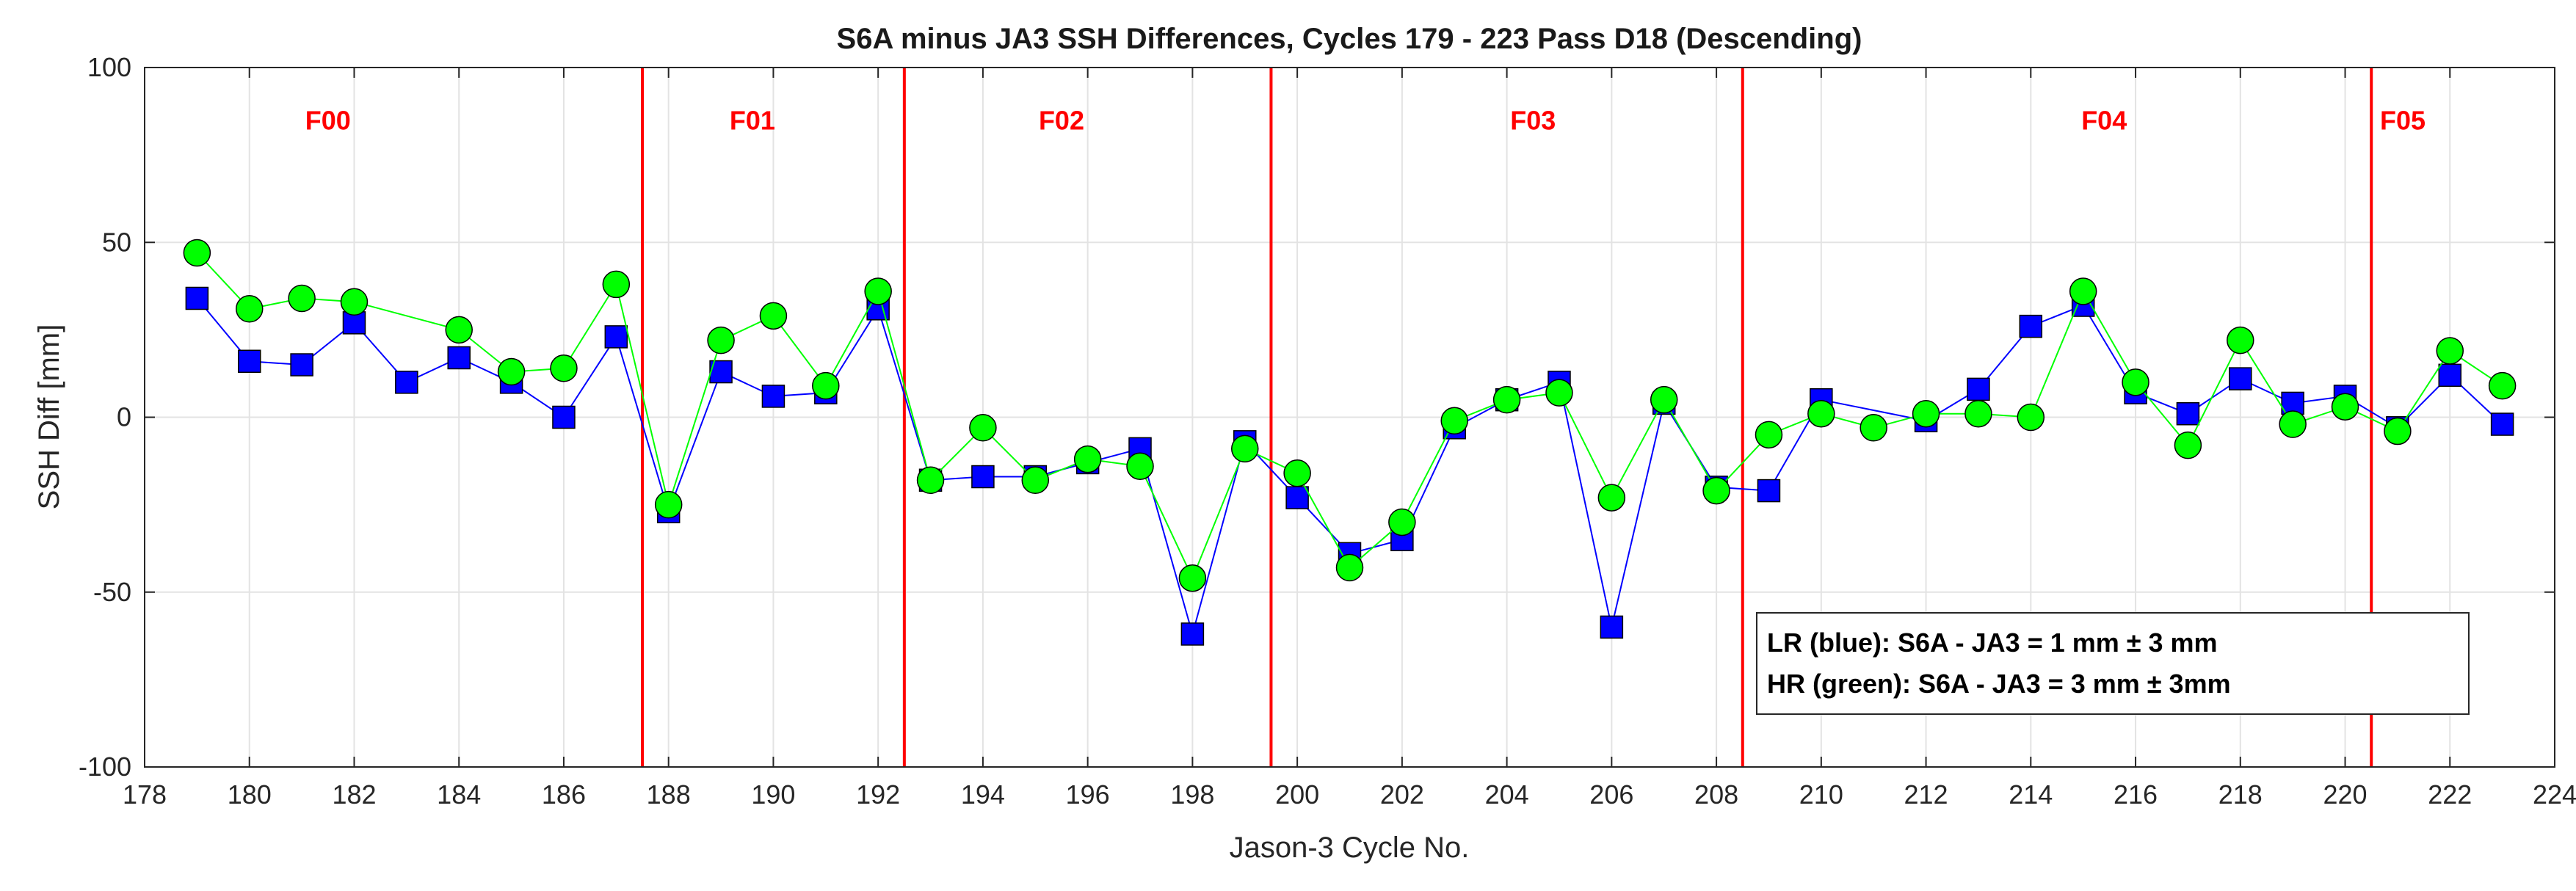 The image size is (2576, 891). I want to click on x-tick-label: 186, so click(564, 794).